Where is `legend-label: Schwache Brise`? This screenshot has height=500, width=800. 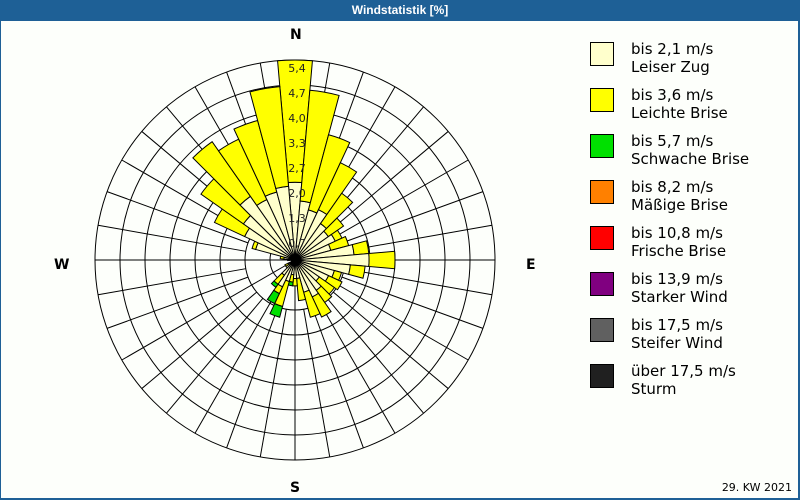 legend-label: Schwache Brise is located at coordinates (690, 159).